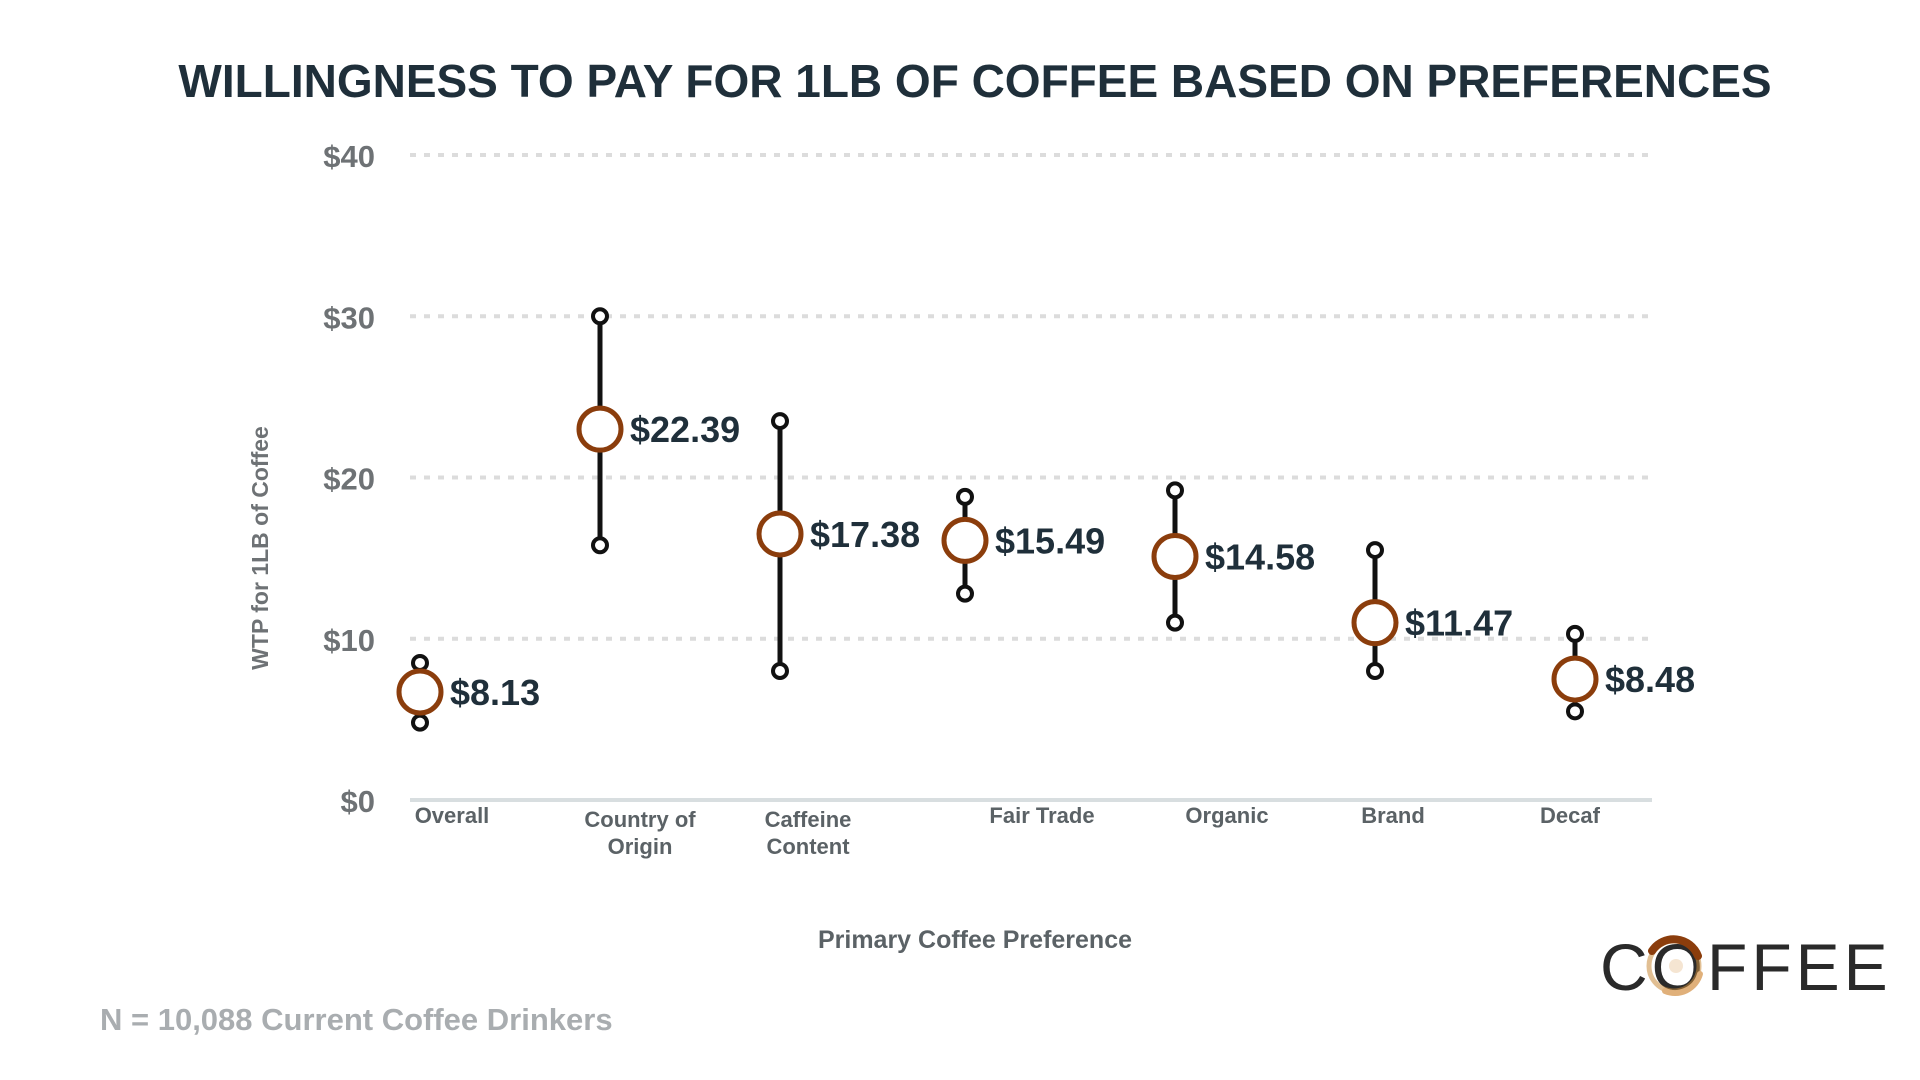 The width and height of the screenshot is (1920, 1080). I want to click on data-label: $22.39, so click(685, 429).